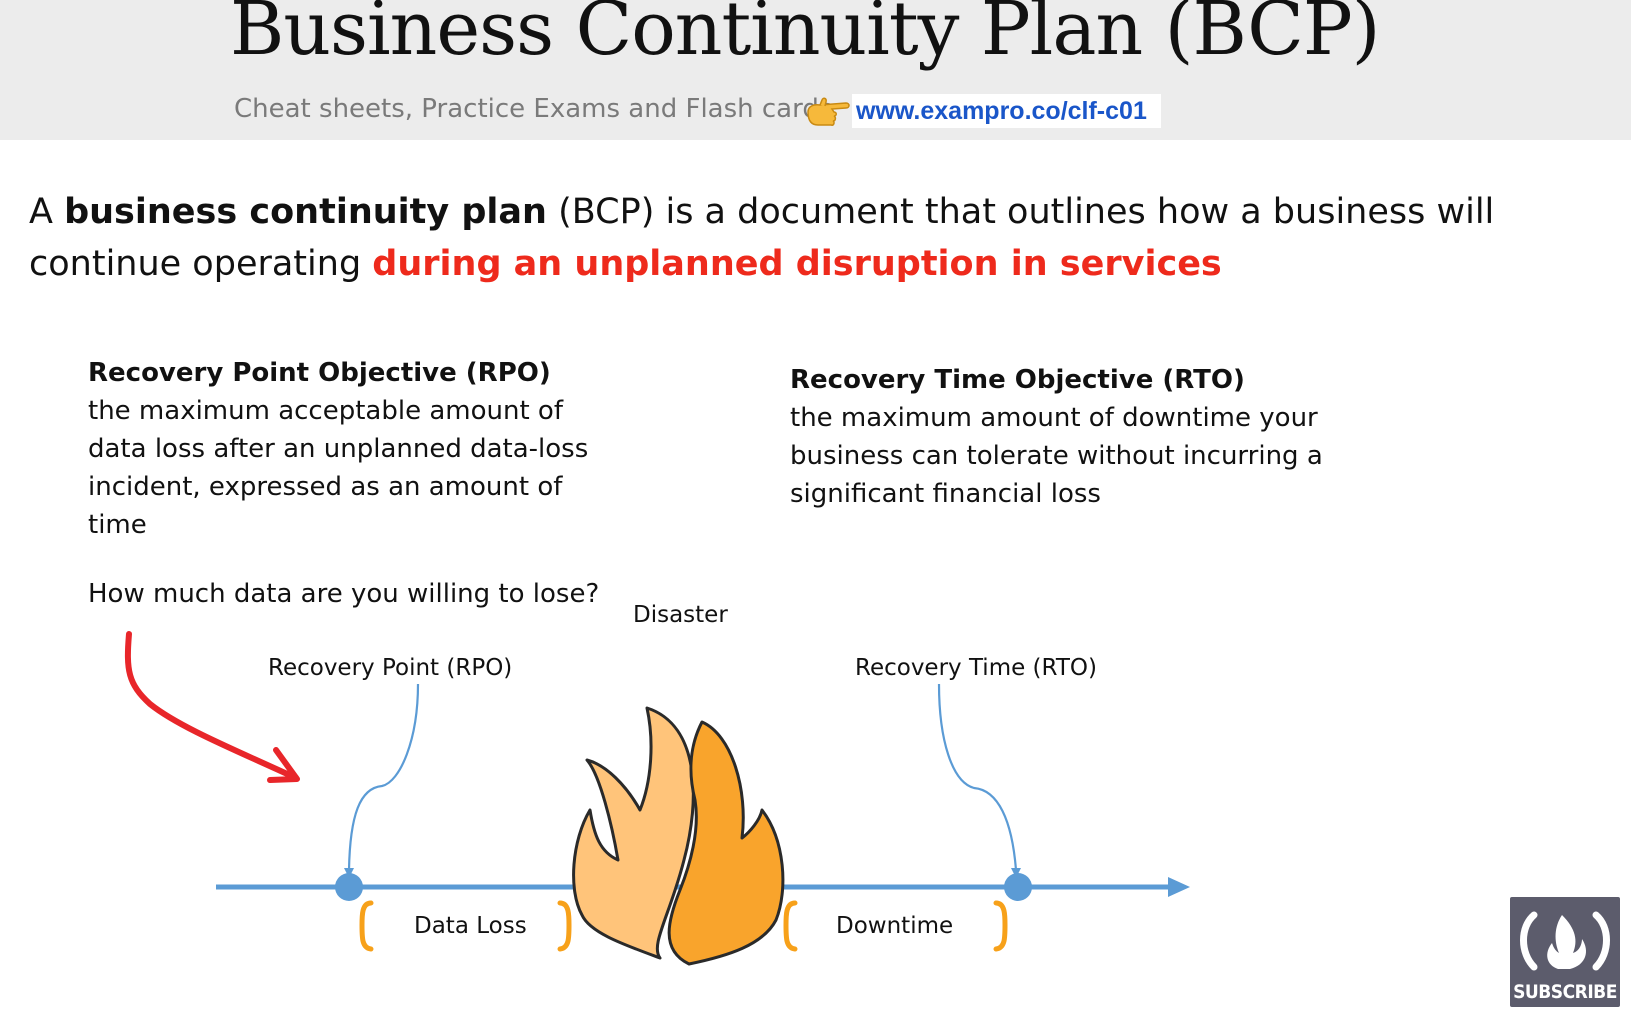 Image resolution: width=1631 pixels, height=1011 pixels. Describe the element at coordinates (1017, 380) in the screenshot. I see `rto-heading: Recovery Time Objective (RTO)` at that location.